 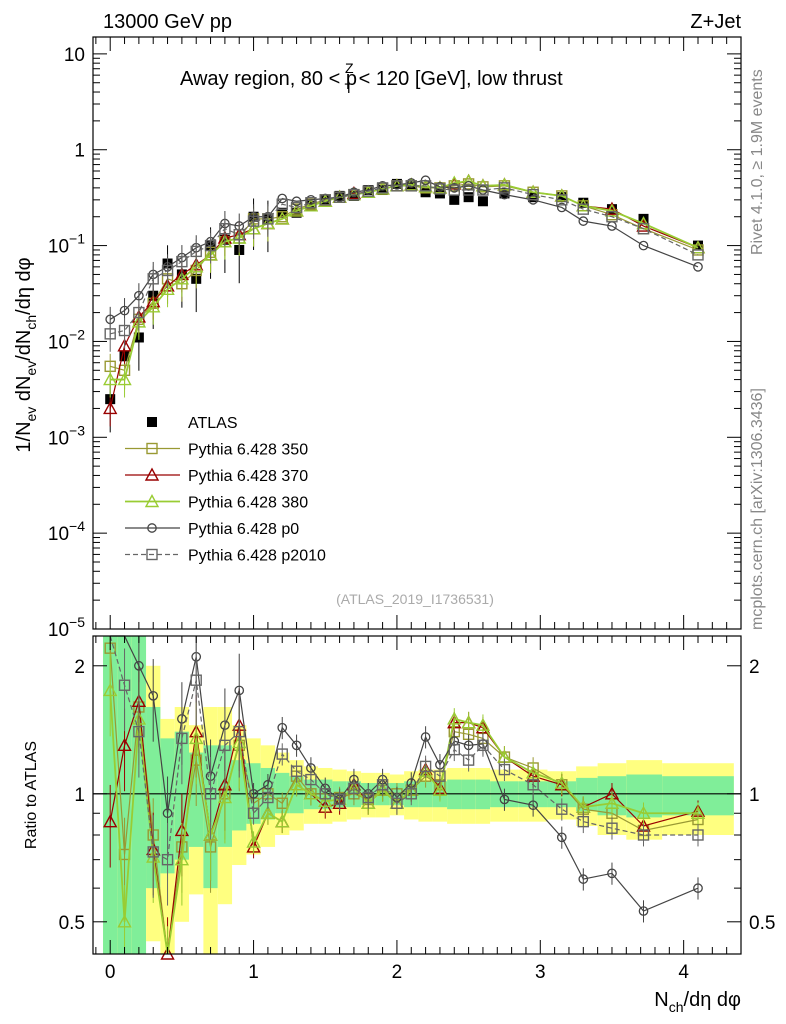 I want to click on legend-entry-atlas: ATLAS, so click(x=192, y=423).